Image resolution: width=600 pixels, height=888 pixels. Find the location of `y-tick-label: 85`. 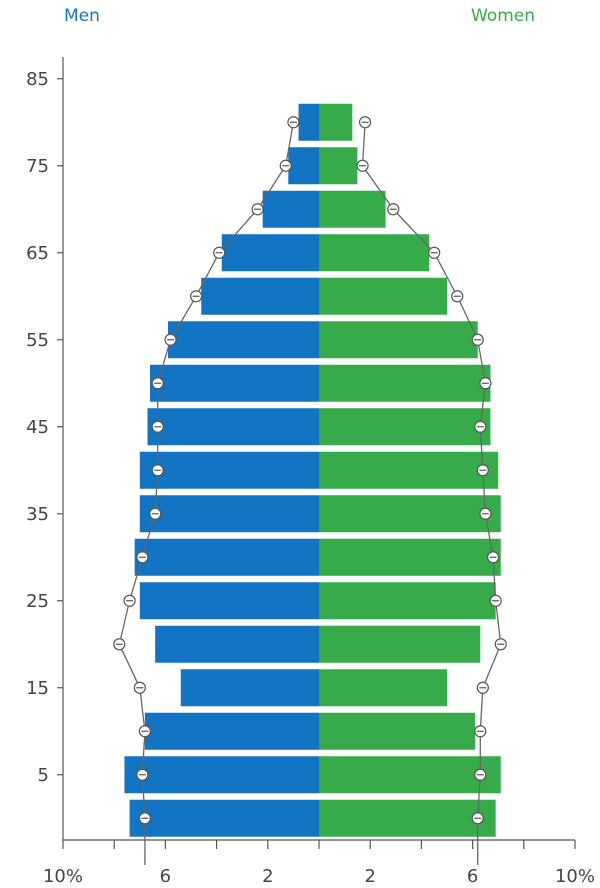

y-tick-label: 85 is located at coordinates (37, 79).